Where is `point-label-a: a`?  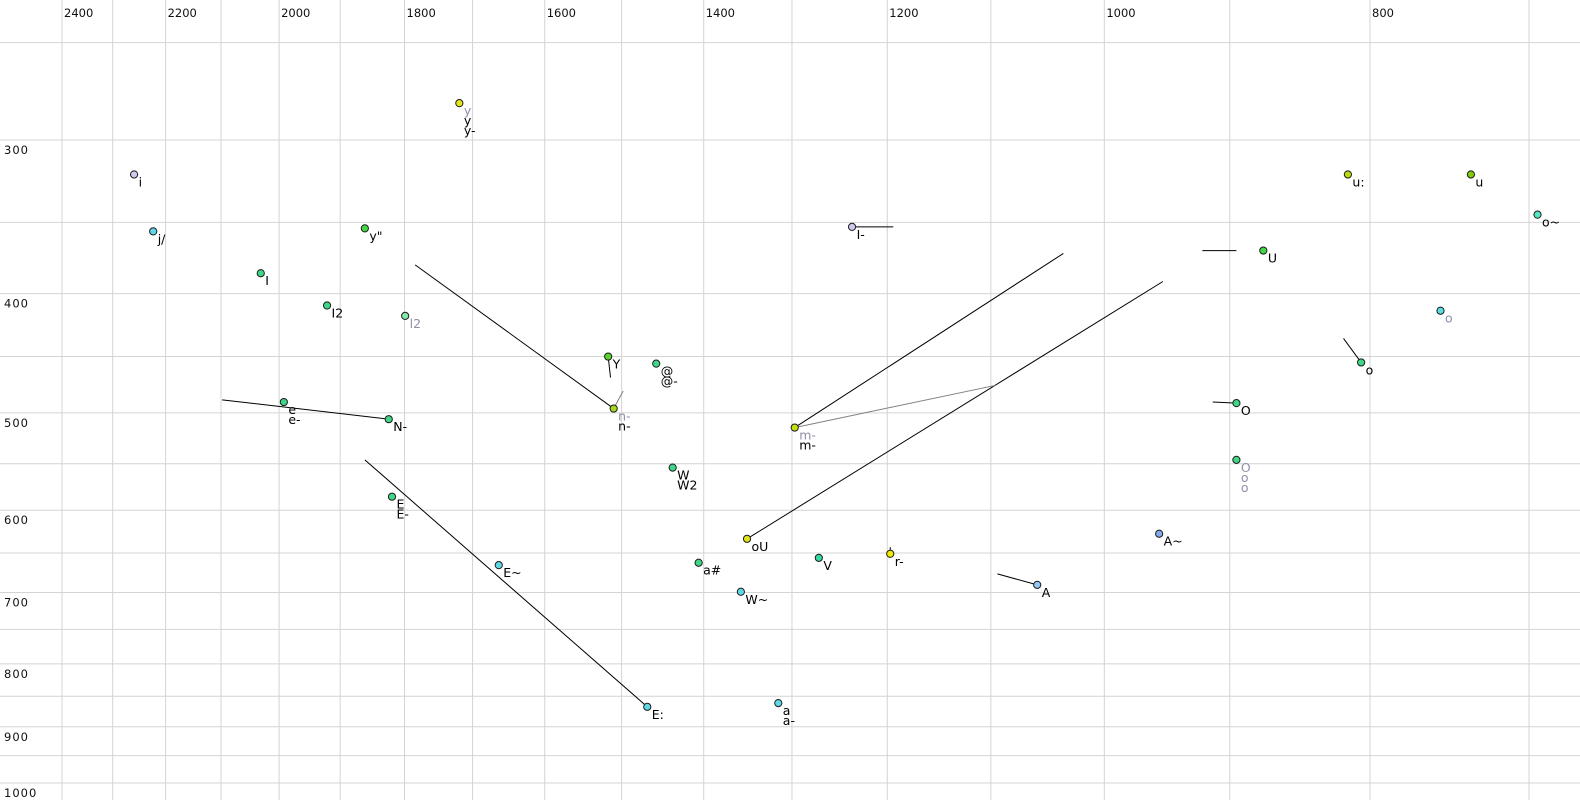 point-label-a: a is located at coordinates (787, 710).